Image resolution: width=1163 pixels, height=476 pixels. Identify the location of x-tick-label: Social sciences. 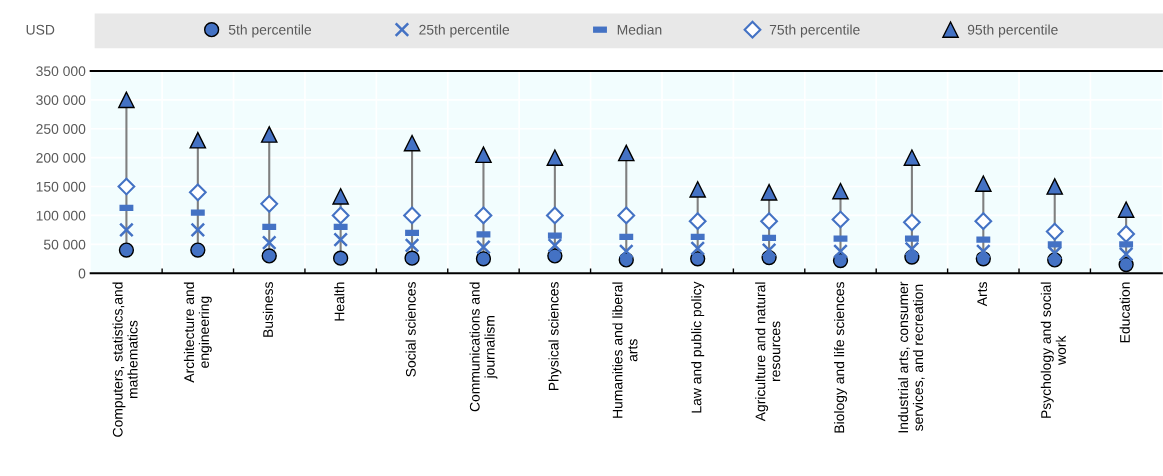
(410, 329).